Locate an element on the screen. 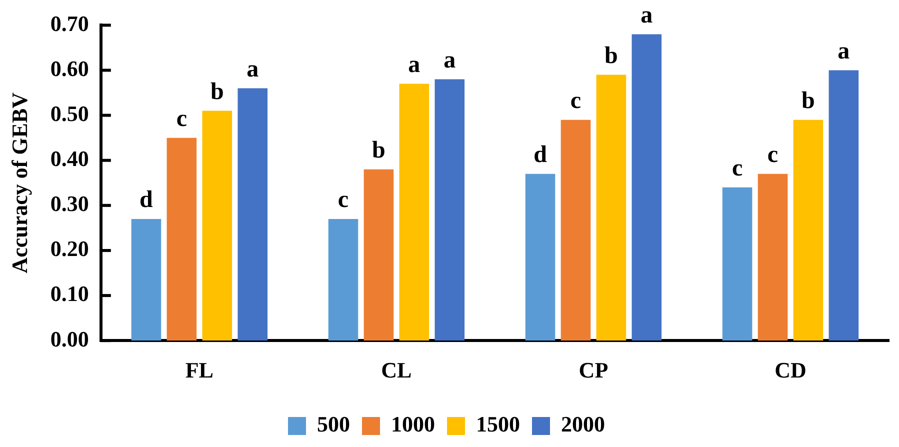  legend-label: 500 is located at coordinates (333, 424).